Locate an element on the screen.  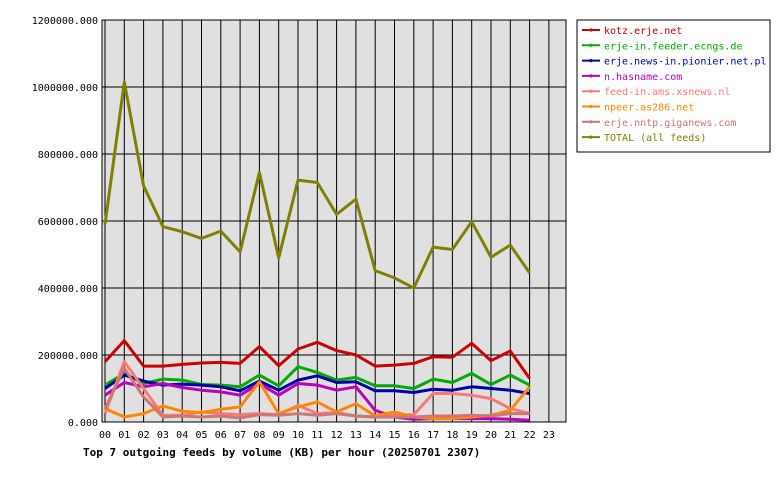
y-tick-label: 1000000.000 is located at coordinates (65, 88).